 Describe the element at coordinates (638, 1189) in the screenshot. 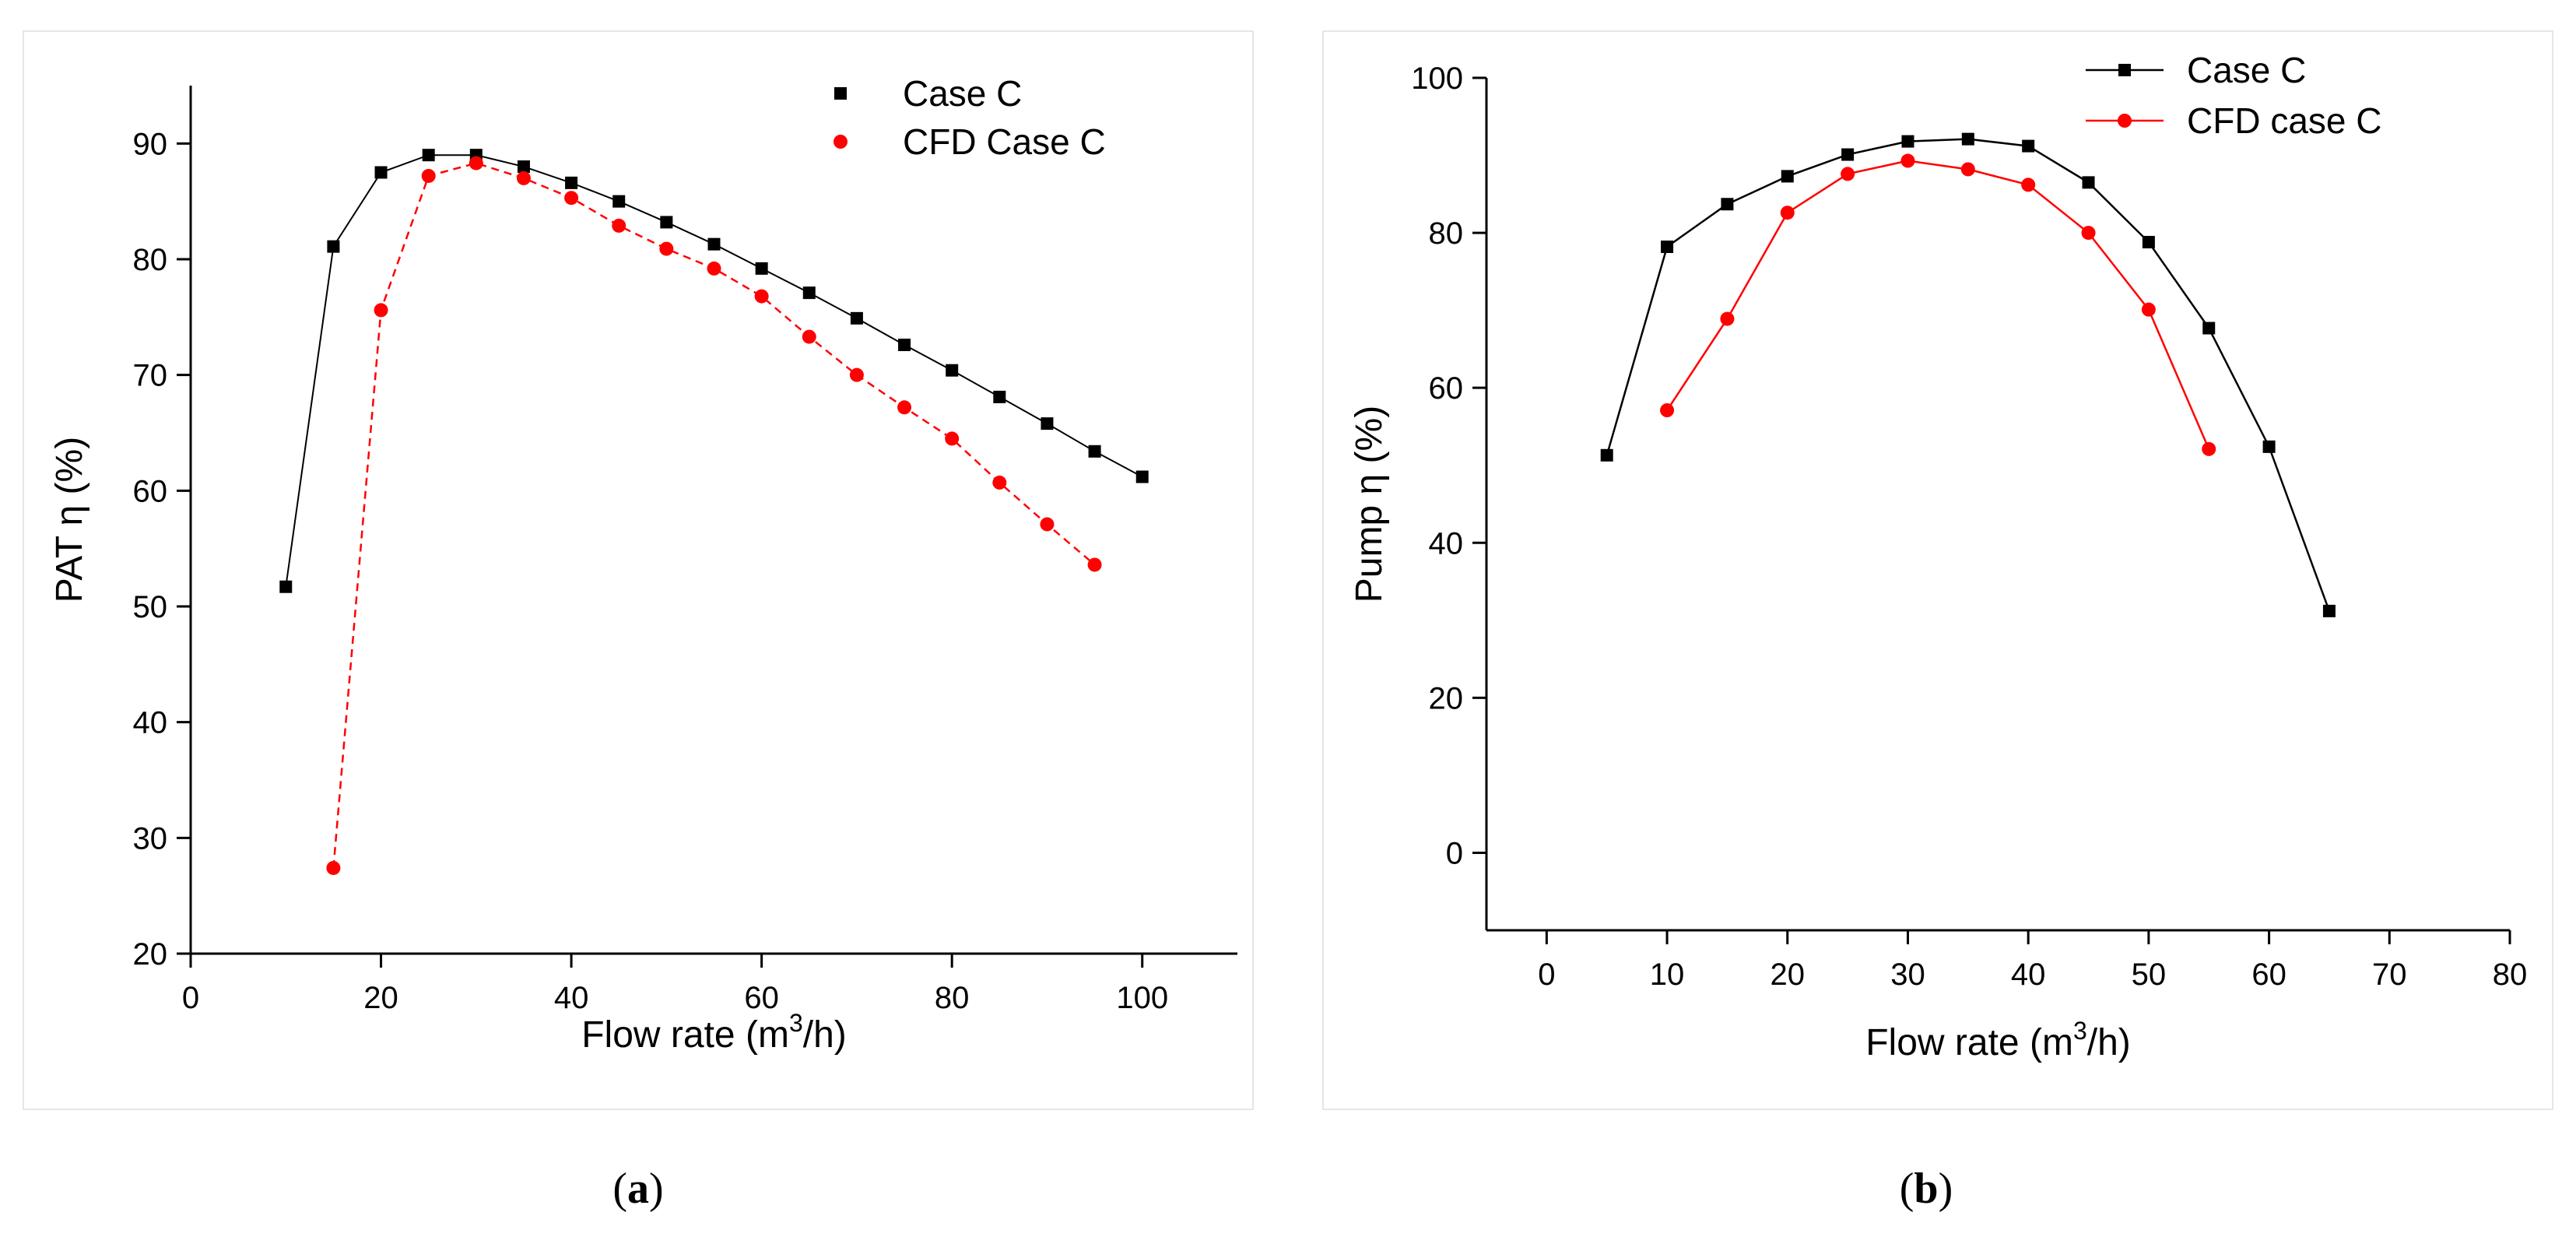

I see `caption-a: (a)` at that location.